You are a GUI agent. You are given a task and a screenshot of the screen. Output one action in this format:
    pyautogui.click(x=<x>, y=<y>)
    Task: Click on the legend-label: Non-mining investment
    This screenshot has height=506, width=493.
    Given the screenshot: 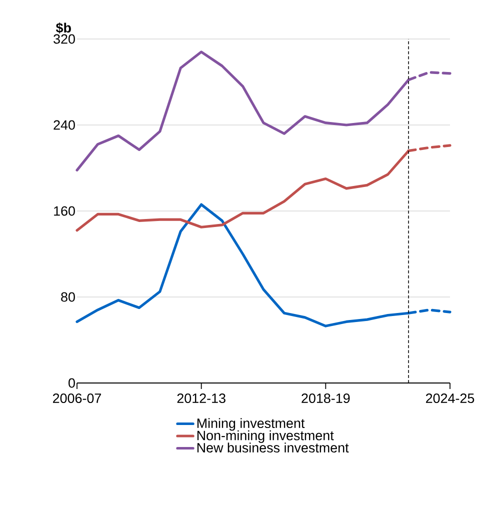 What is the action you would take?
    pyautogui.click(x=265, y=436)
    